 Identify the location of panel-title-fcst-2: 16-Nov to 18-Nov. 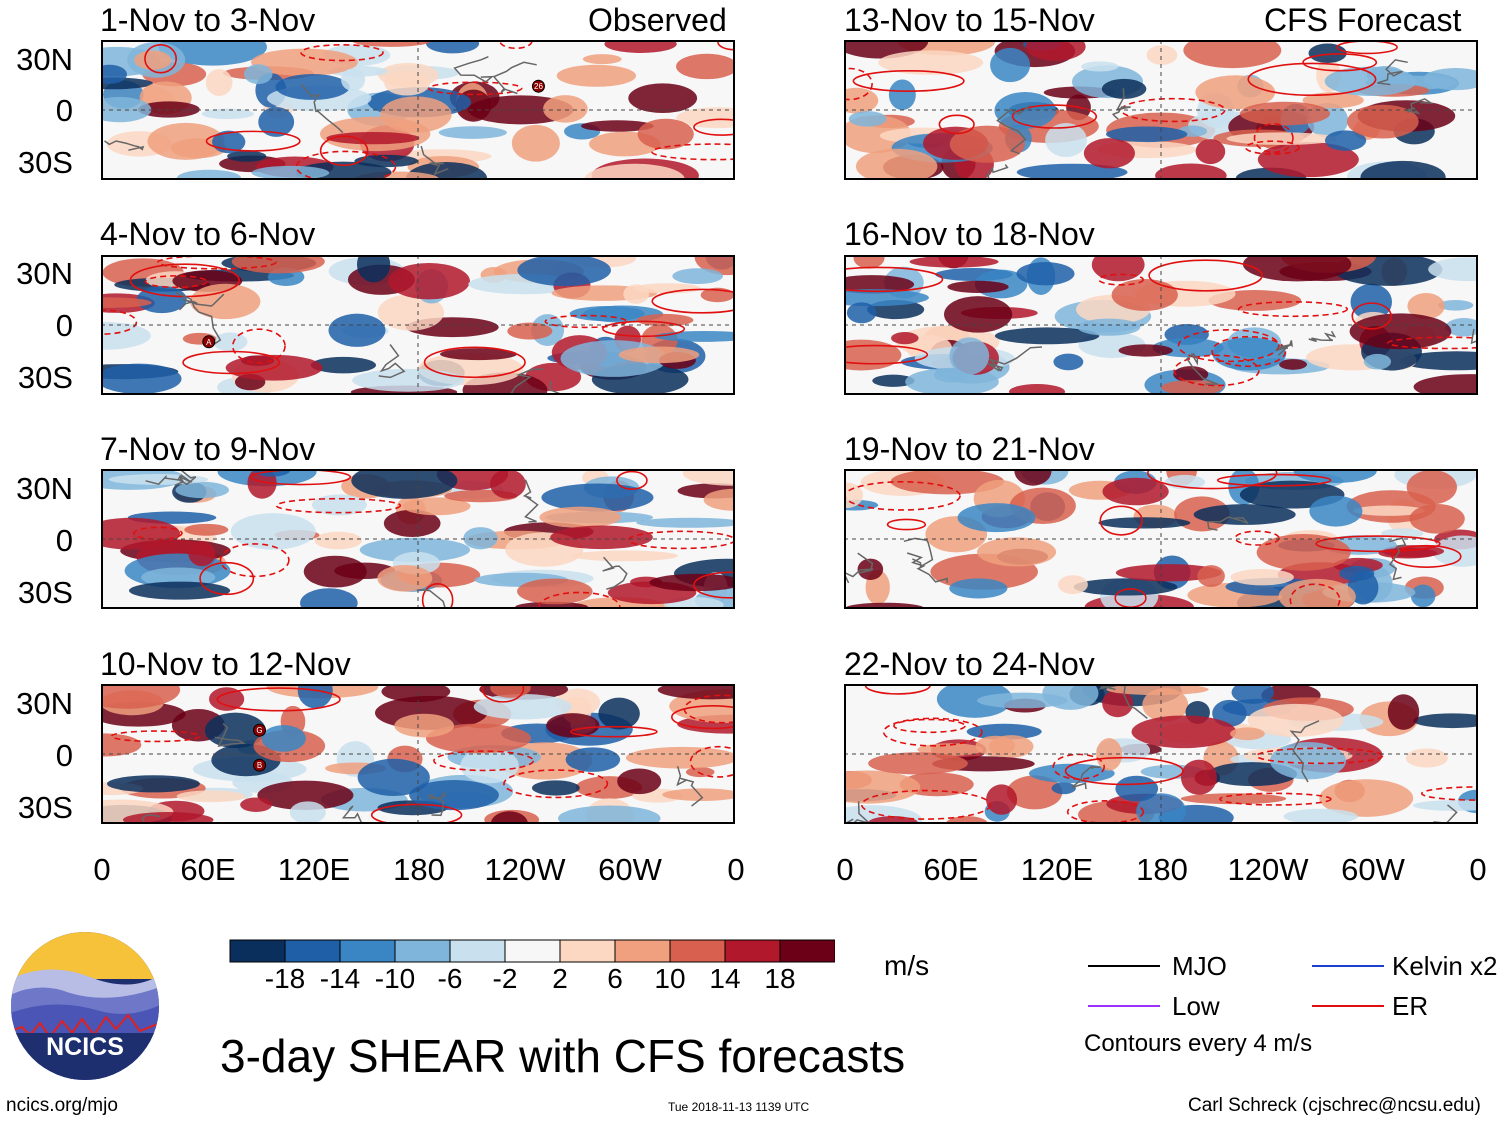
(969, 234).